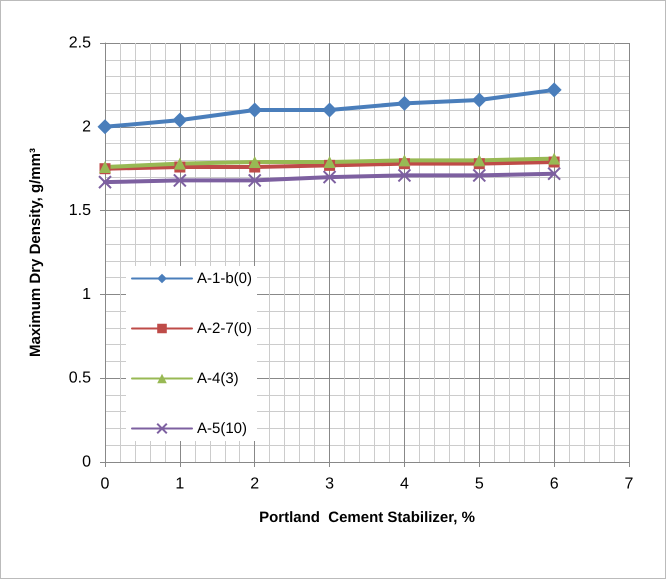  I want to click on x-tick-label: 2, so click(255, 484).